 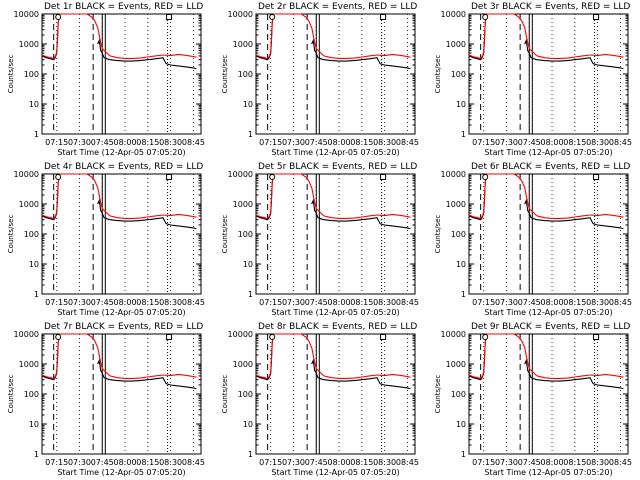 I want to click on panel-title: Det 3r BLACK = Events, RED = LLD, so click(x=550, y=7).